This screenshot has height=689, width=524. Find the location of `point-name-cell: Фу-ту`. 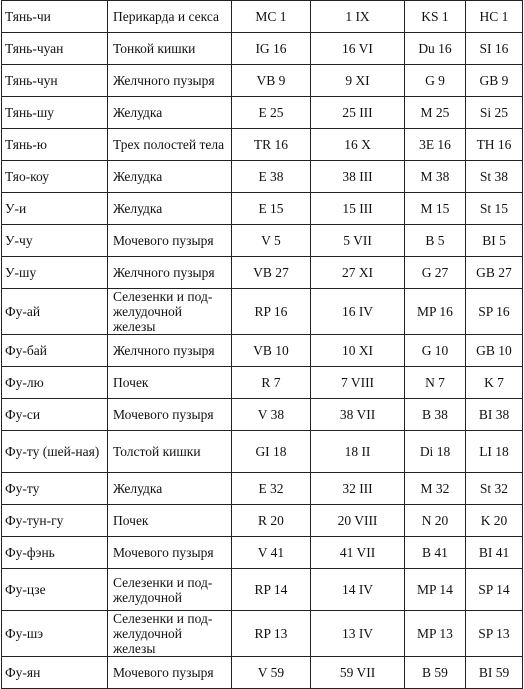

point-name-cell: Фу-ту is located at coordinates (54, 488).